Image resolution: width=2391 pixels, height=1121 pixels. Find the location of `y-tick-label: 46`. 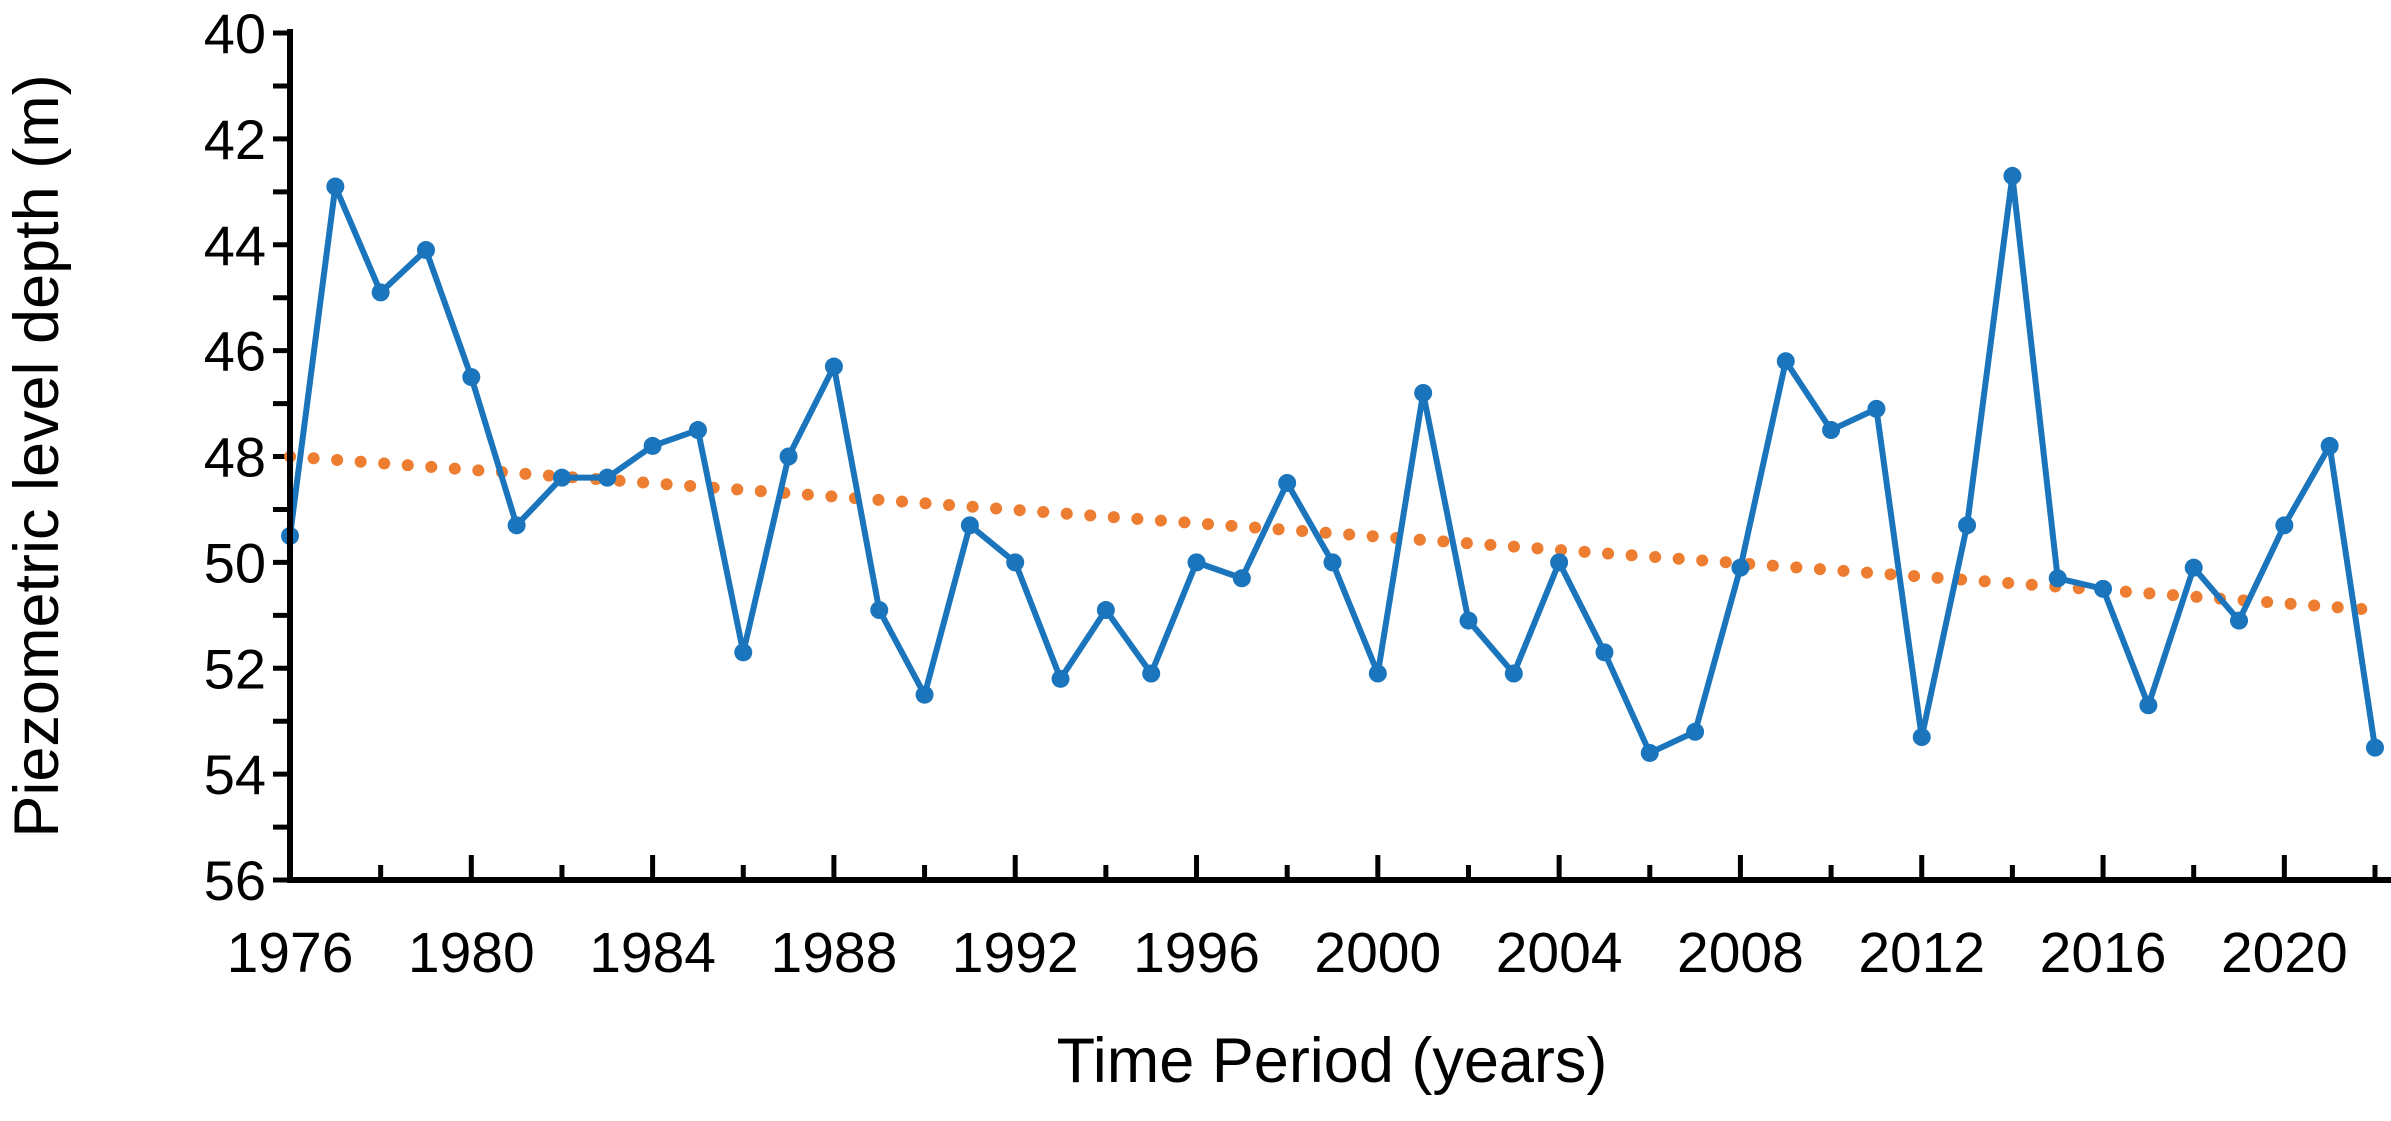

y-tick-label: 46 is located at coordinates (235, 351).